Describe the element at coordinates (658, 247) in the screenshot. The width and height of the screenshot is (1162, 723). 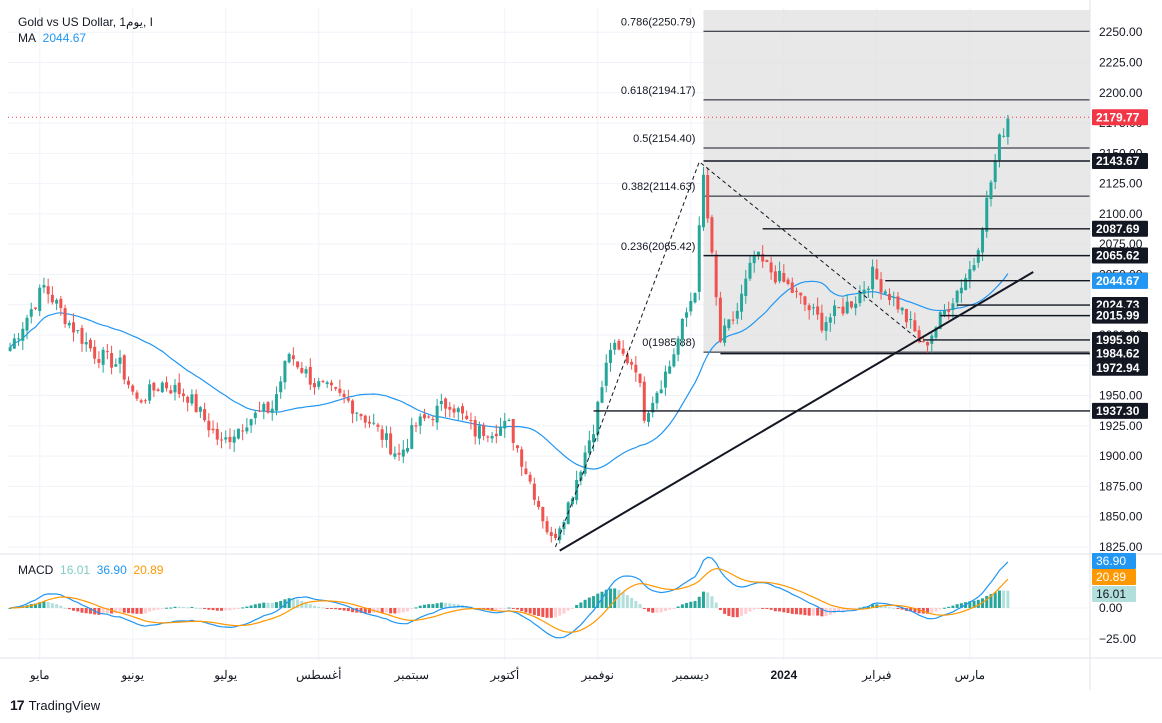
I see `fib-level-label: 0.236(2065.42)` at that location.